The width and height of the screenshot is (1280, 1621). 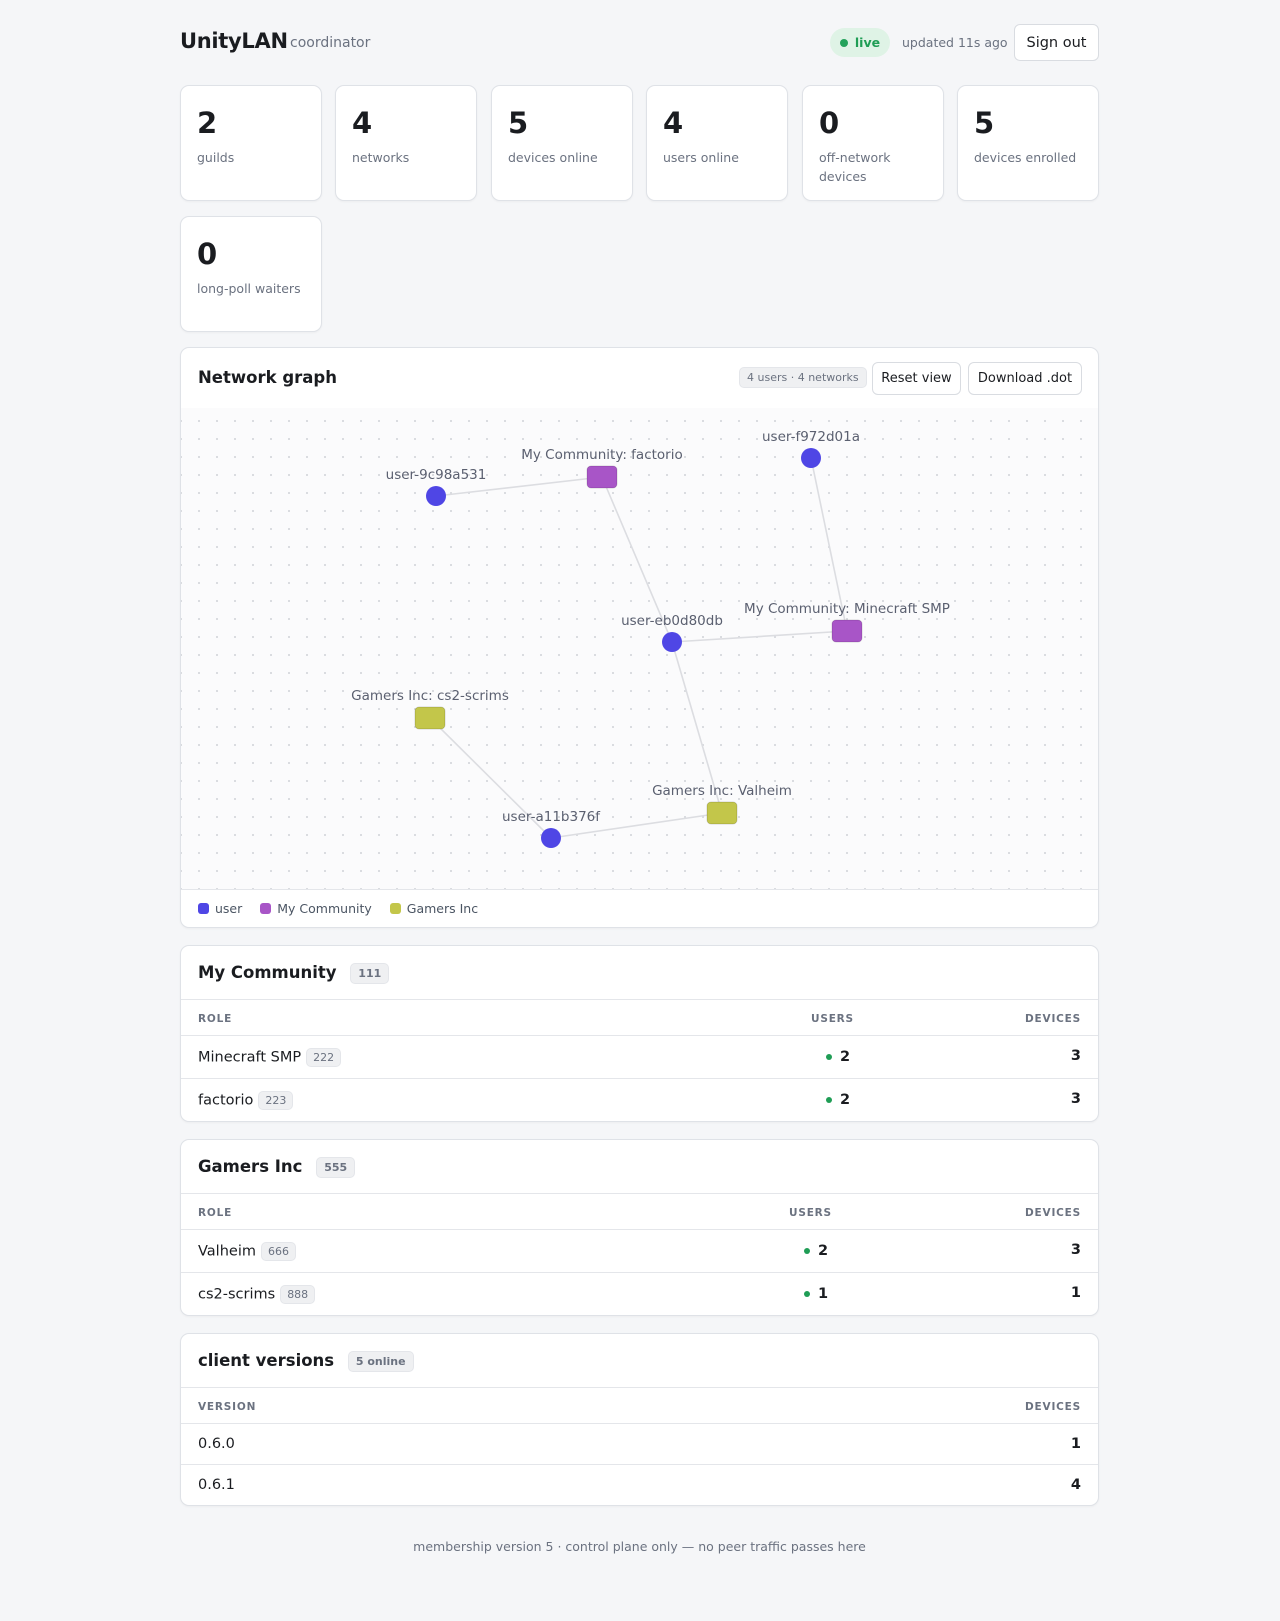 I want to click on guild-name: My Community, so click(x=267, y=972).